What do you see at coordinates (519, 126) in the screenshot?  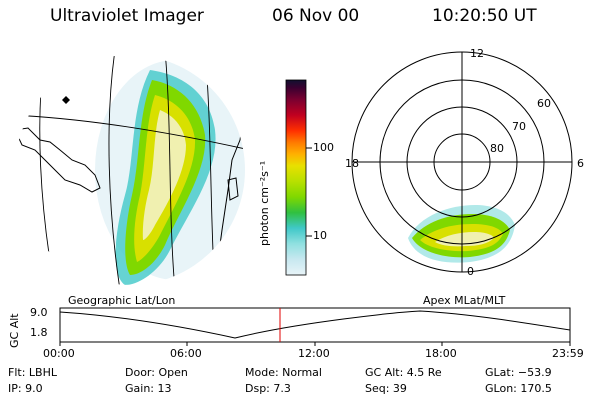 I see `polar-lat-70: 70` at bounding box center [519, 126].